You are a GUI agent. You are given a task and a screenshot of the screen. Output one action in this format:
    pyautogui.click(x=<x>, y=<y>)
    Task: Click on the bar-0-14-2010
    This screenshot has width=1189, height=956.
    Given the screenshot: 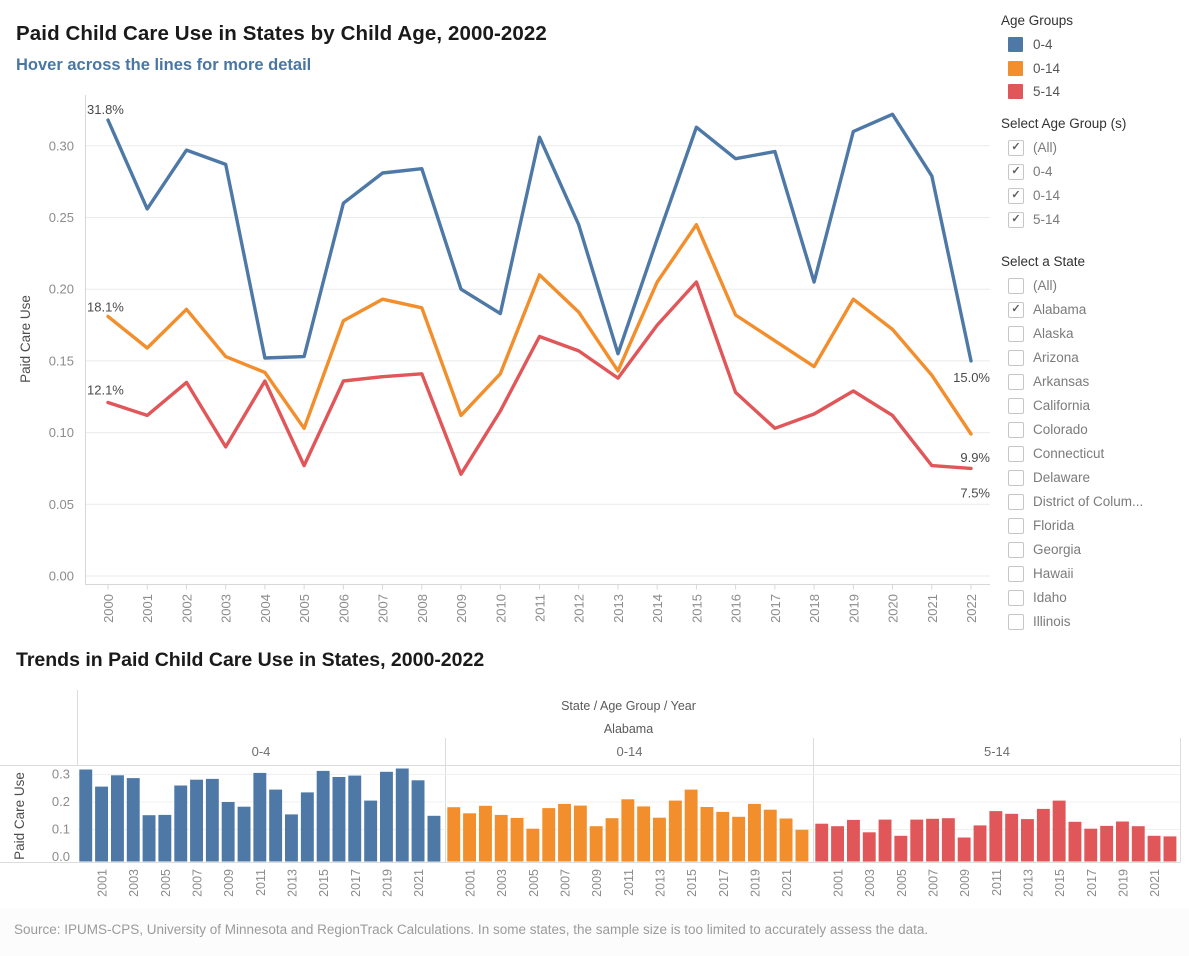 What is the action you would take?
    pyautogui.click(x=612, y=840)
    